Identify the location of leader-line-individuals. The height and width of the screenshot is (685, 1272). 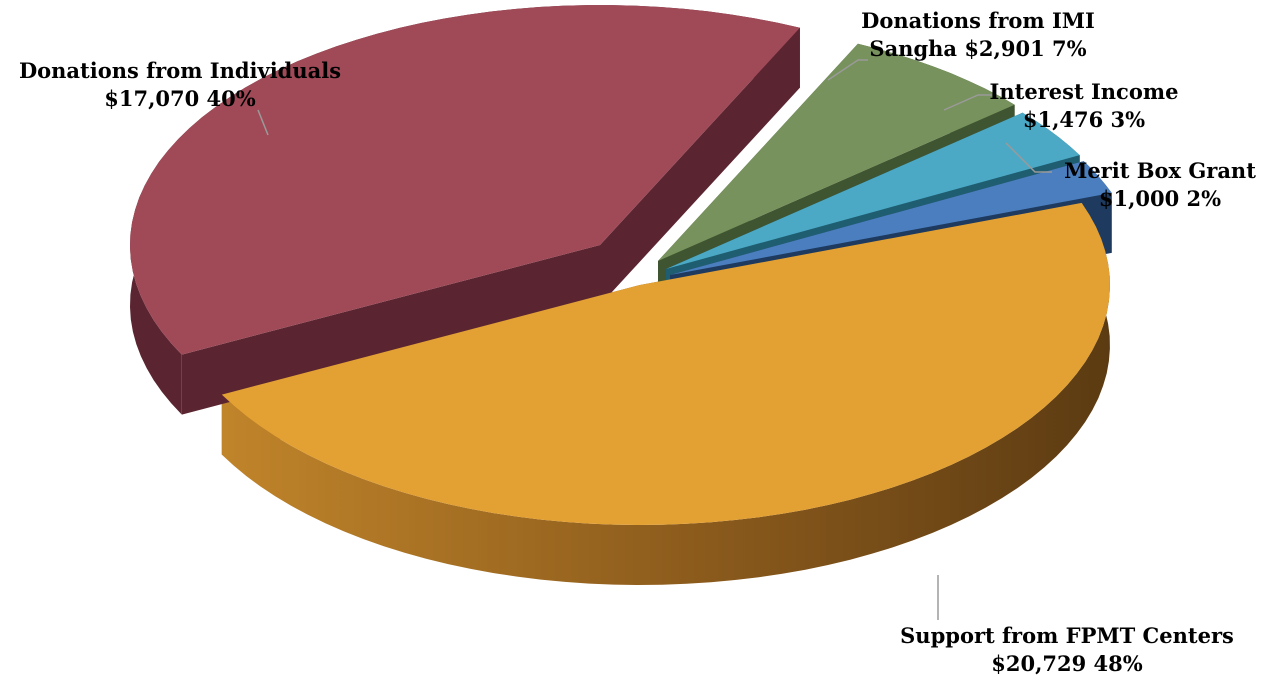
(263, 122).